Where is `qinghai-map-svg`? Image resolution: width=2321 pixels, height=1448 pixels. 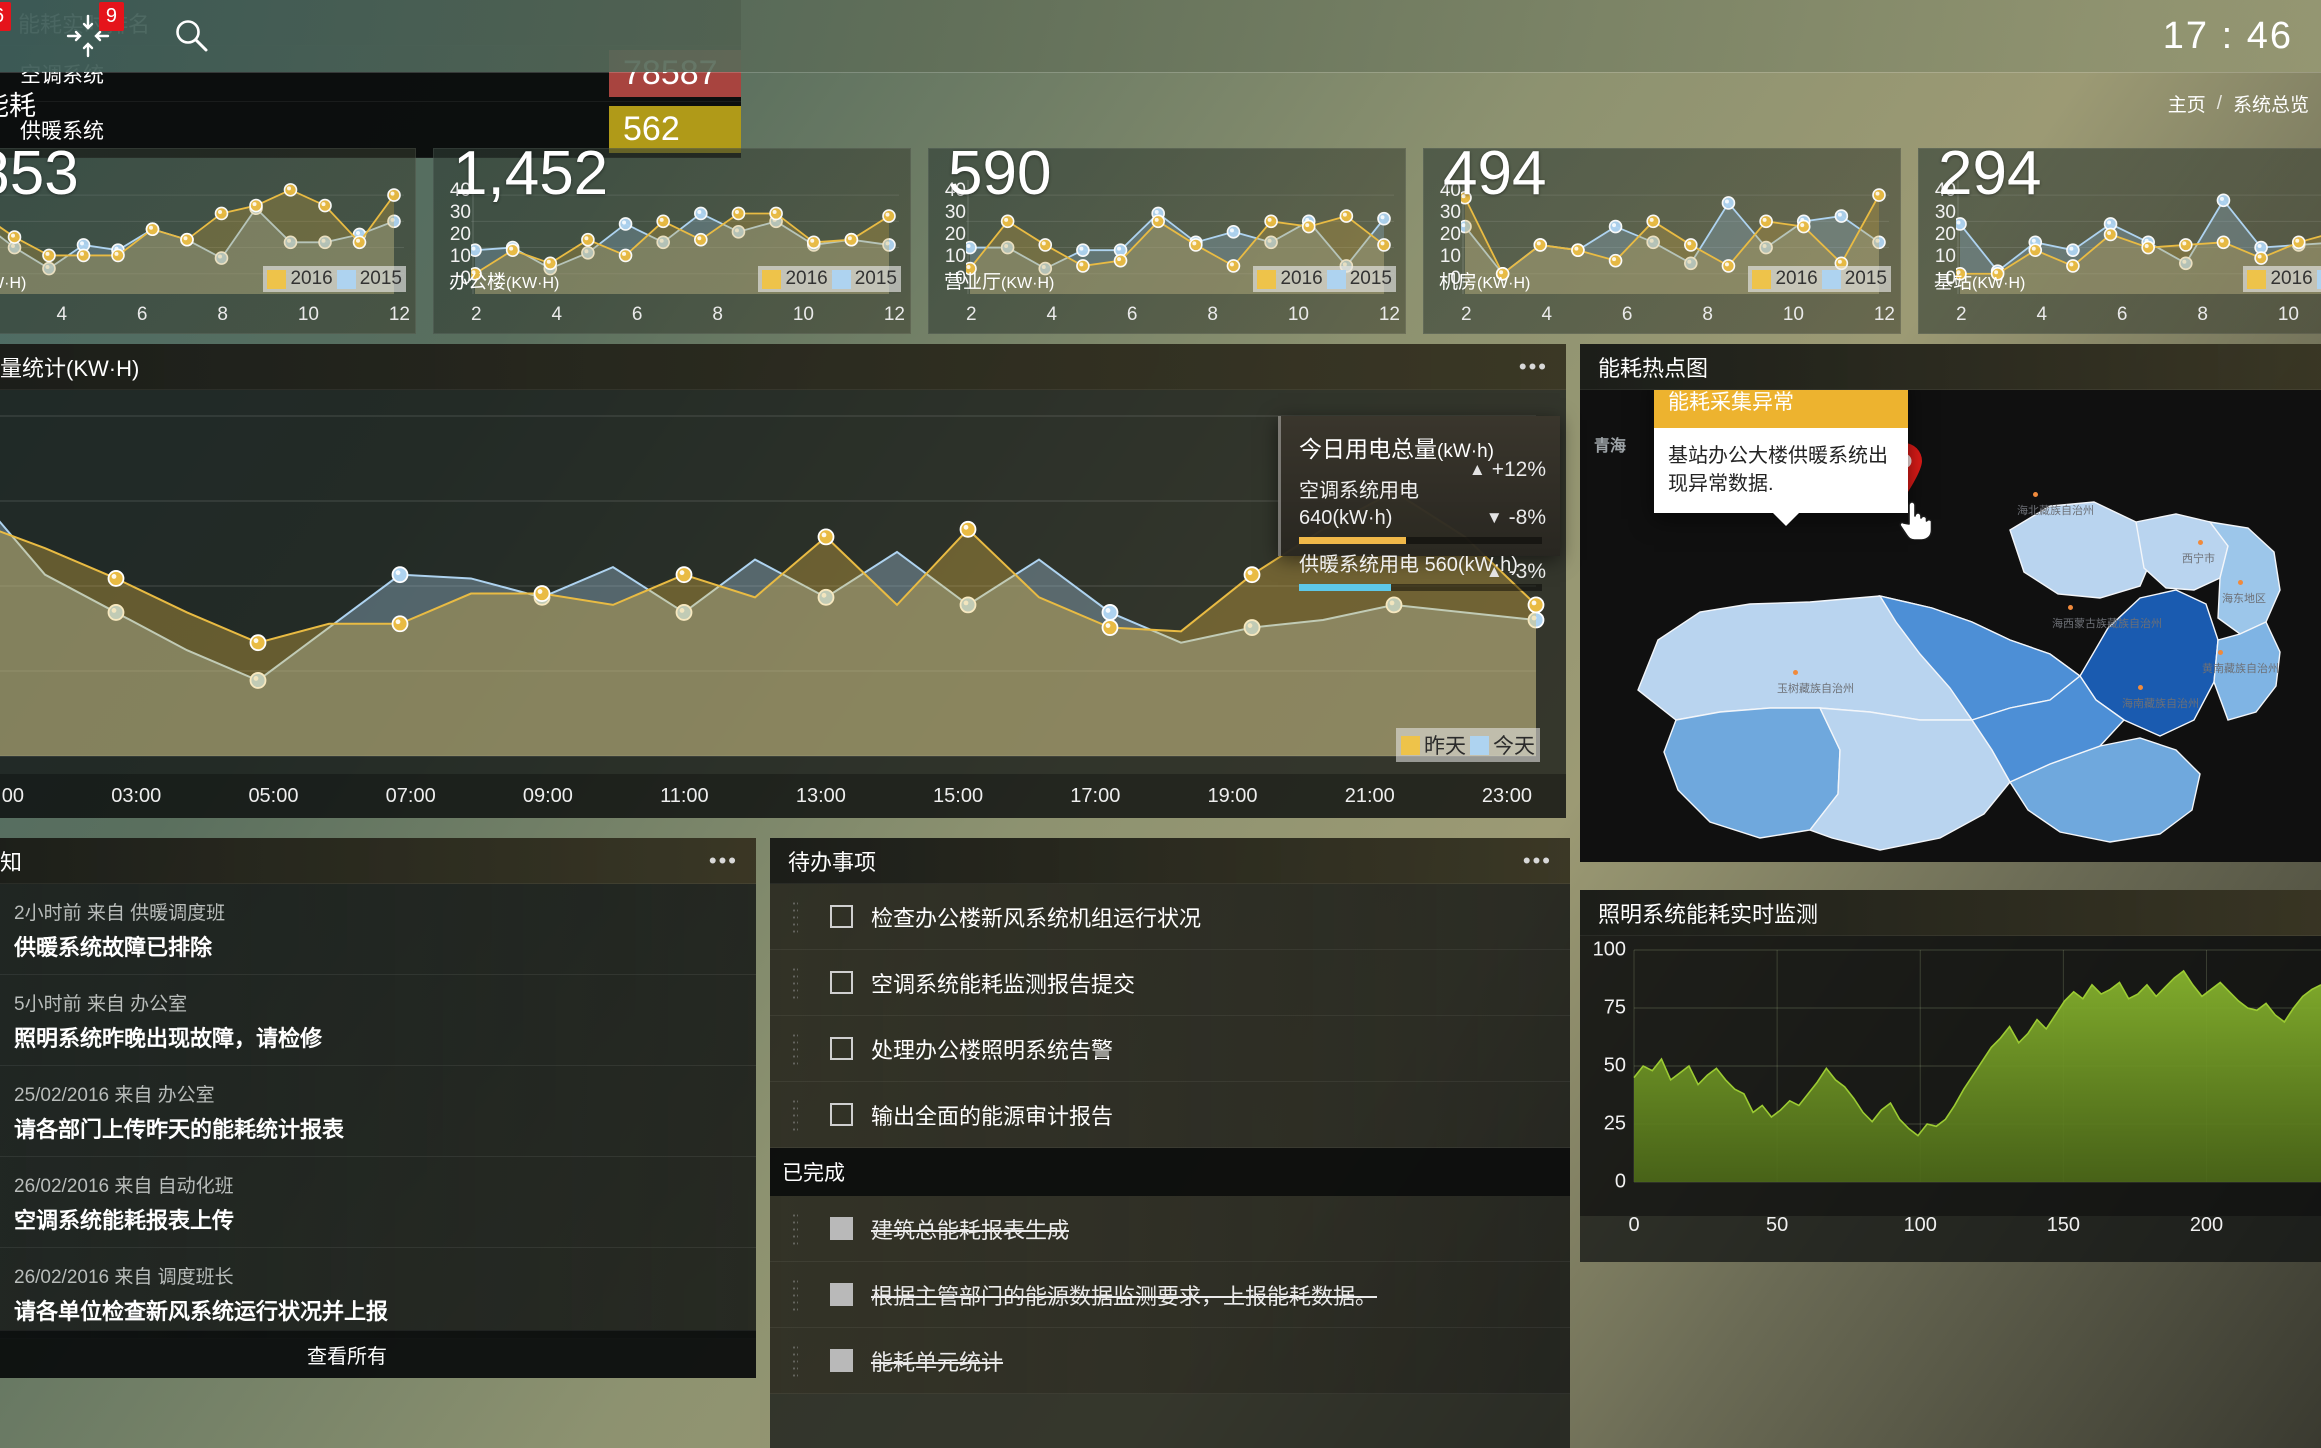 qinghai-map-svg is located at coordinates (1950, 626).